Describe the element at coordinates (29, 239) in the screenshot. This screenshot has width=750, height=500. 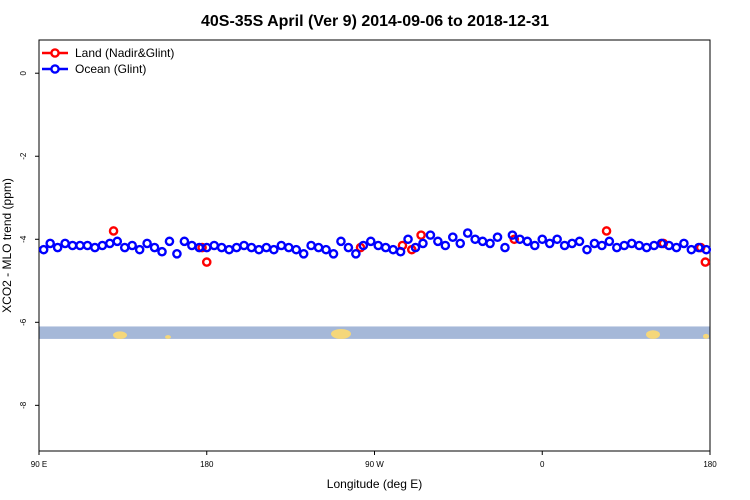
I see `y-axis: 0 -2 -4 -6 -8` at that location.